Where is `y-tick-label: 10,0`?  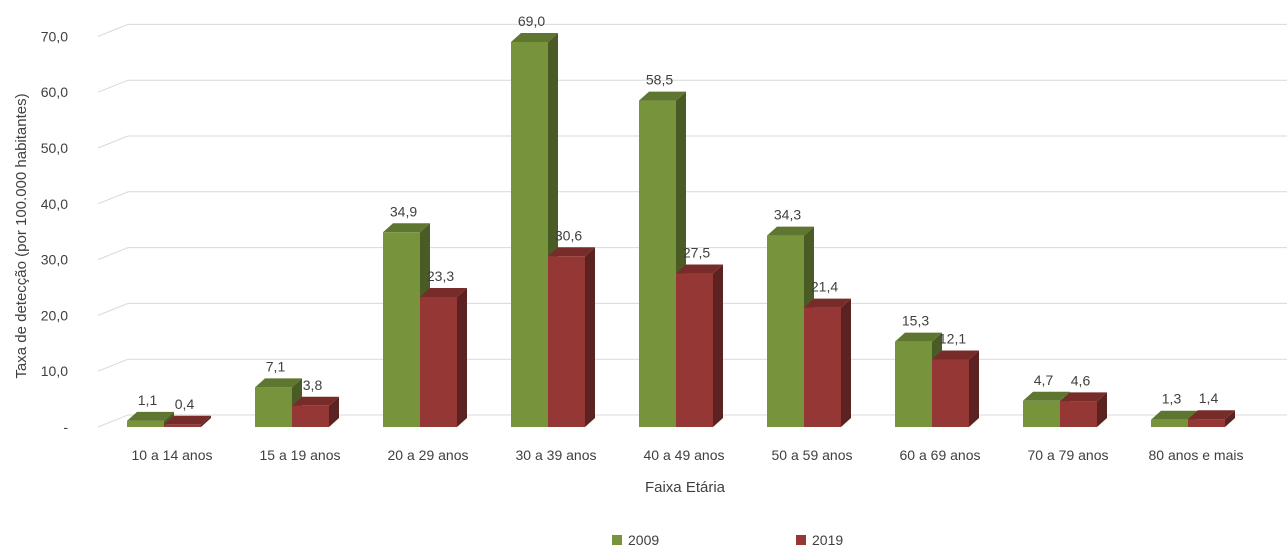
y-tick-label: 10,0 is located at coordinates (54, 371).